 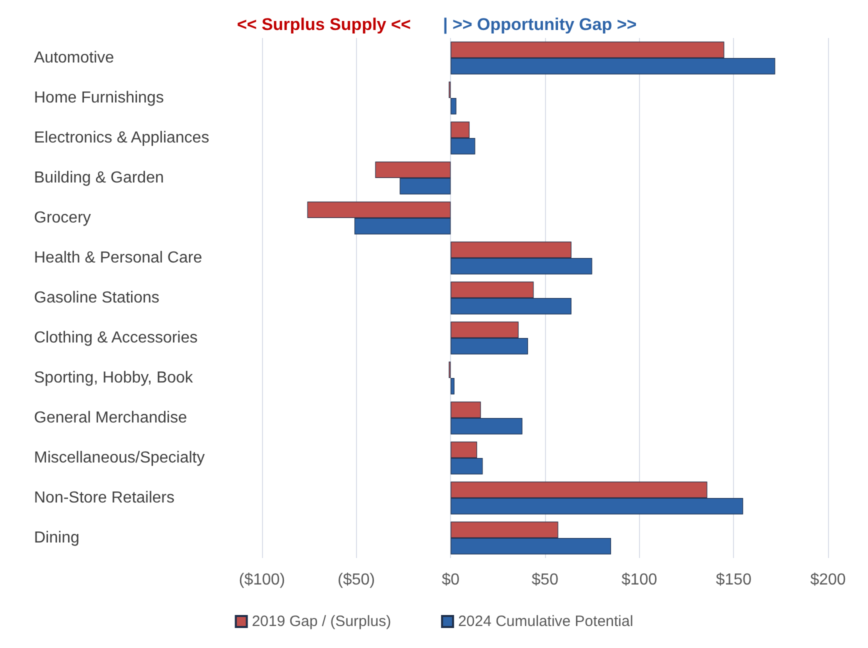 I want to click on x-tick-label: $200, so click(x=828, y=580).